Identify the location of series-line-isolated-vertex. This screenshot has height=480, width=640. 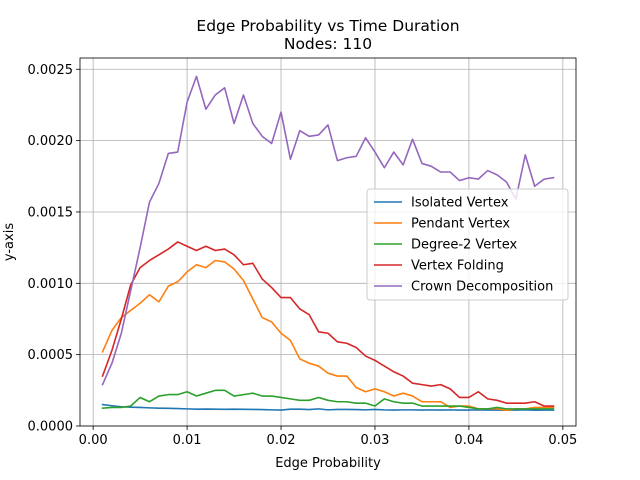
(328, 407).